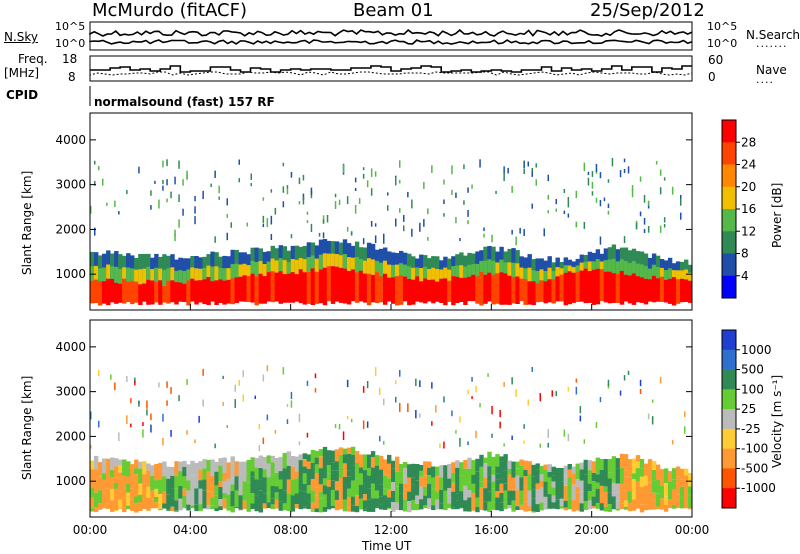 This screenshot has width=800, height=554. I want to click on velocity-colorbar-frame, so click(729, 419).